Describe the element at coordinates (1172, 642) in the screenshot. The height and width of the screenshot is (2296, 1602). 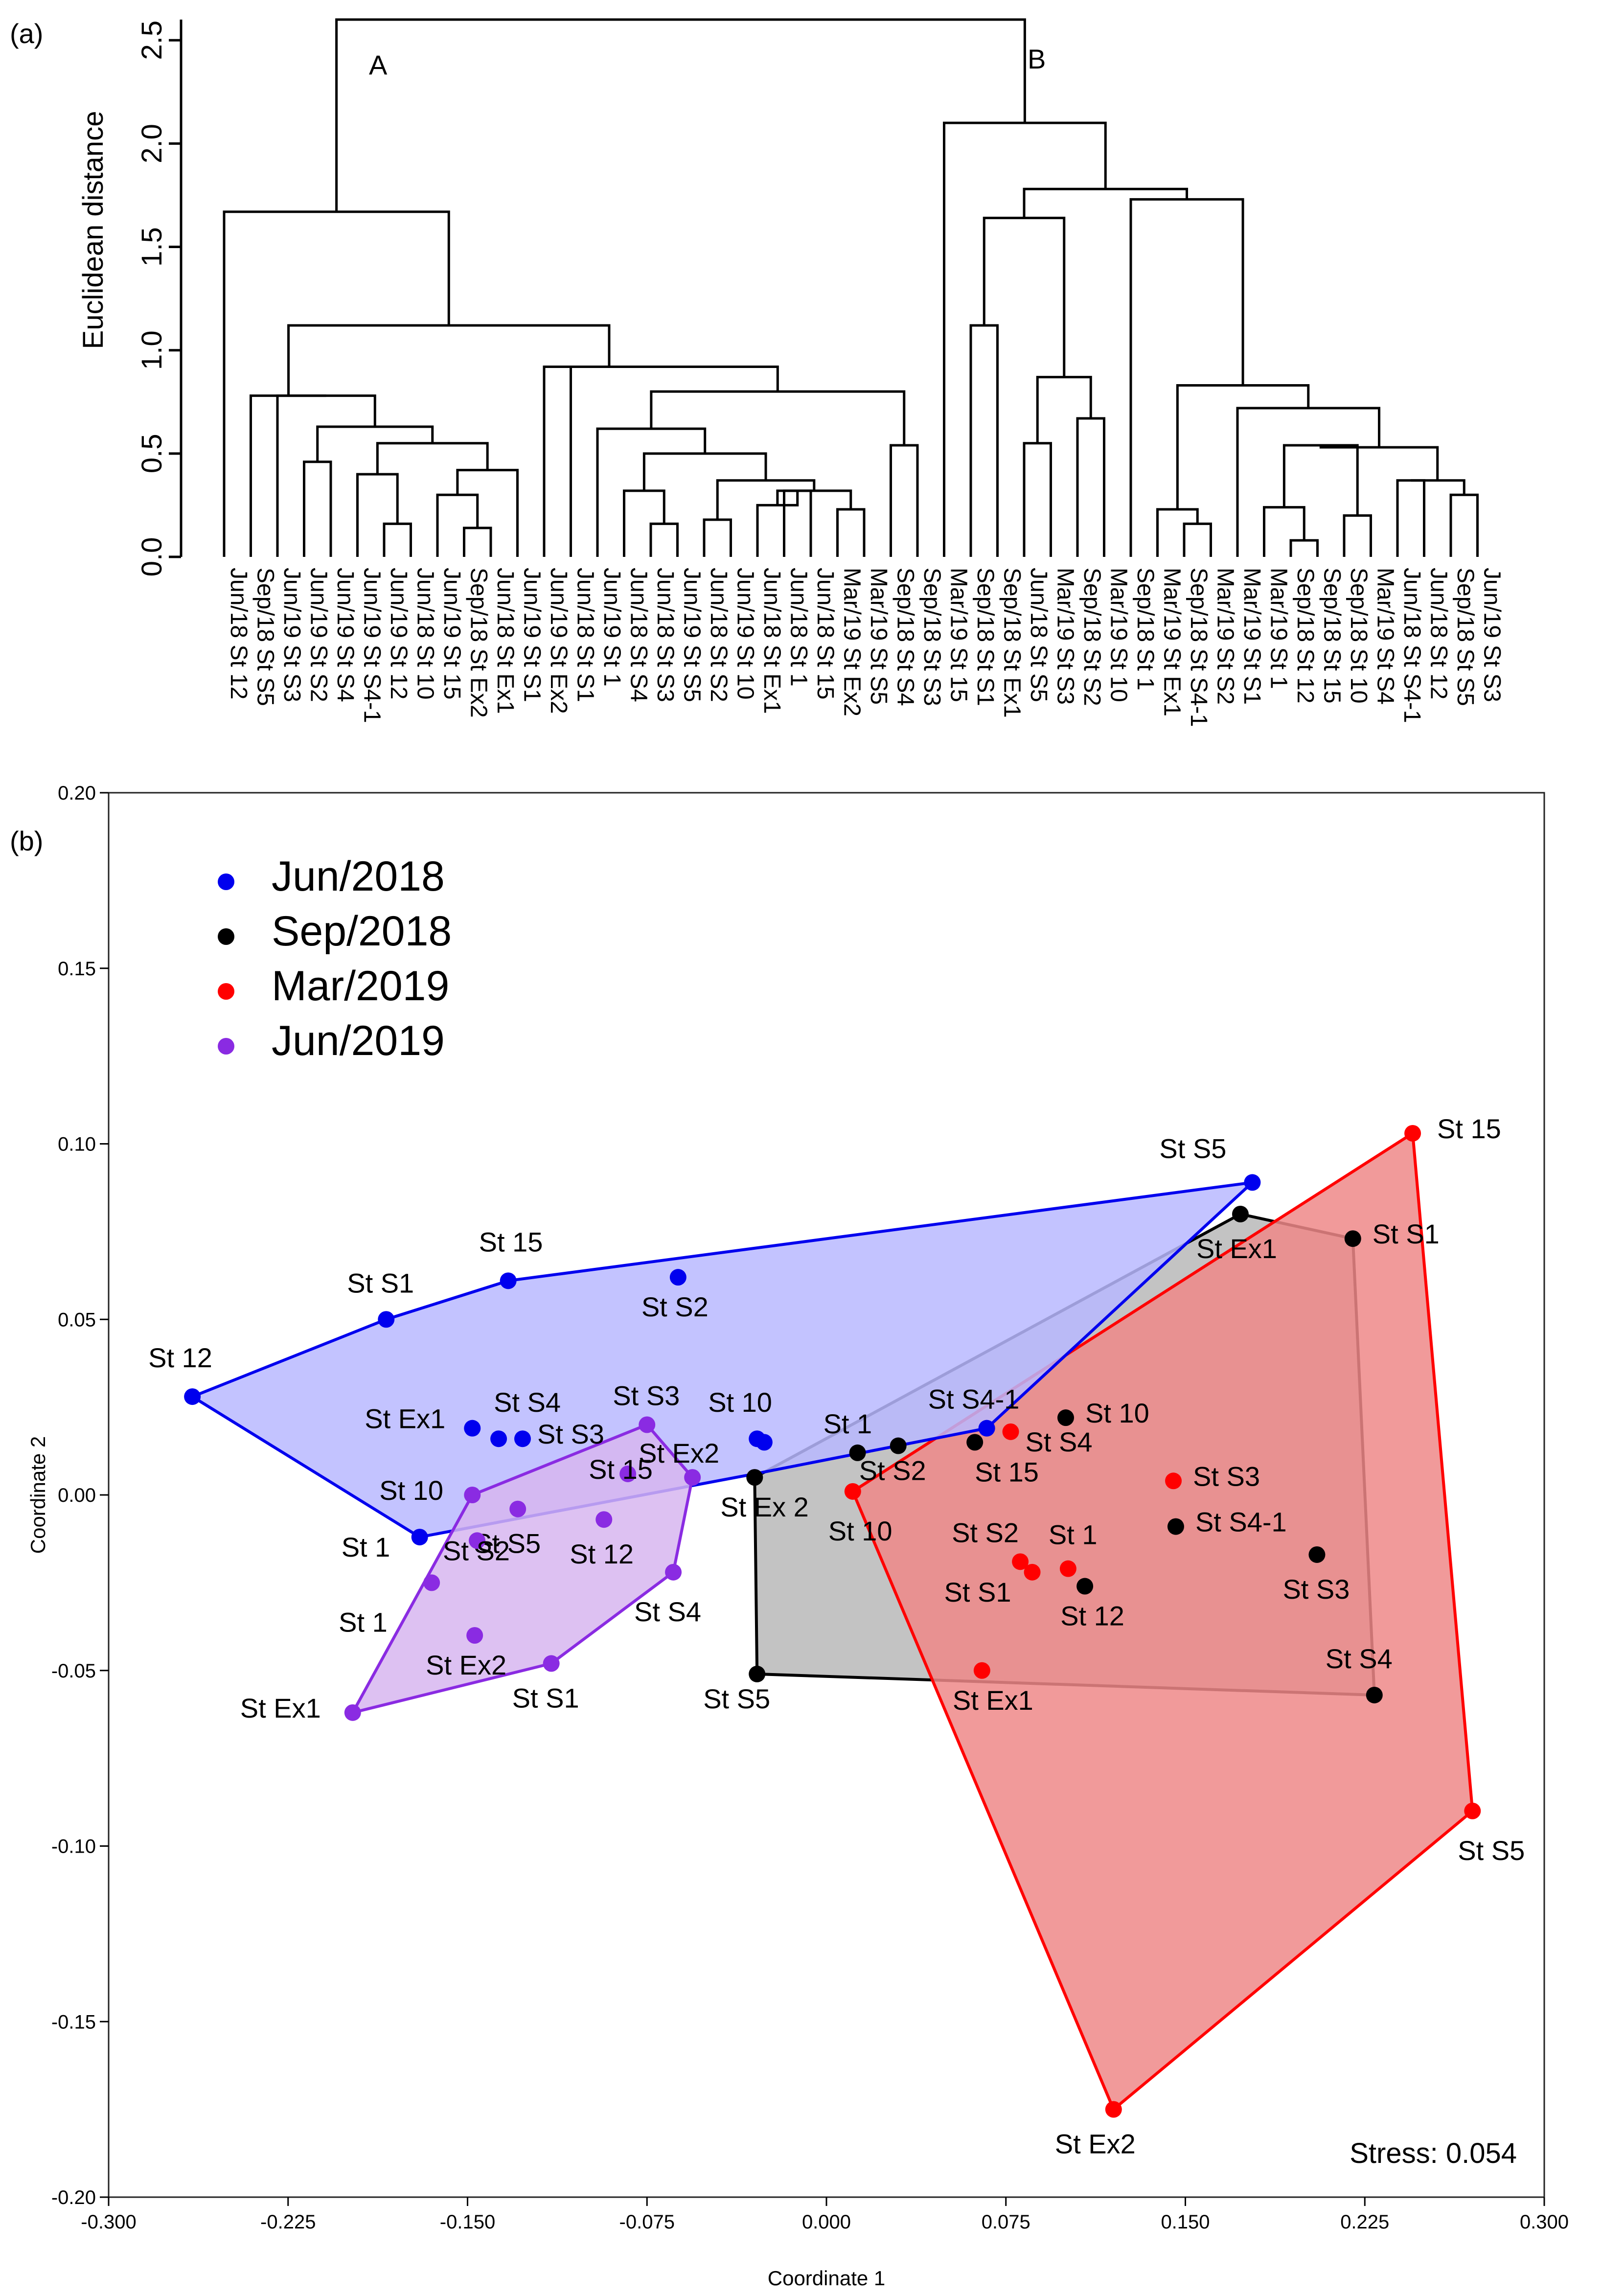
I see `leaf-label: Mar/19 St Ex1` at that location.